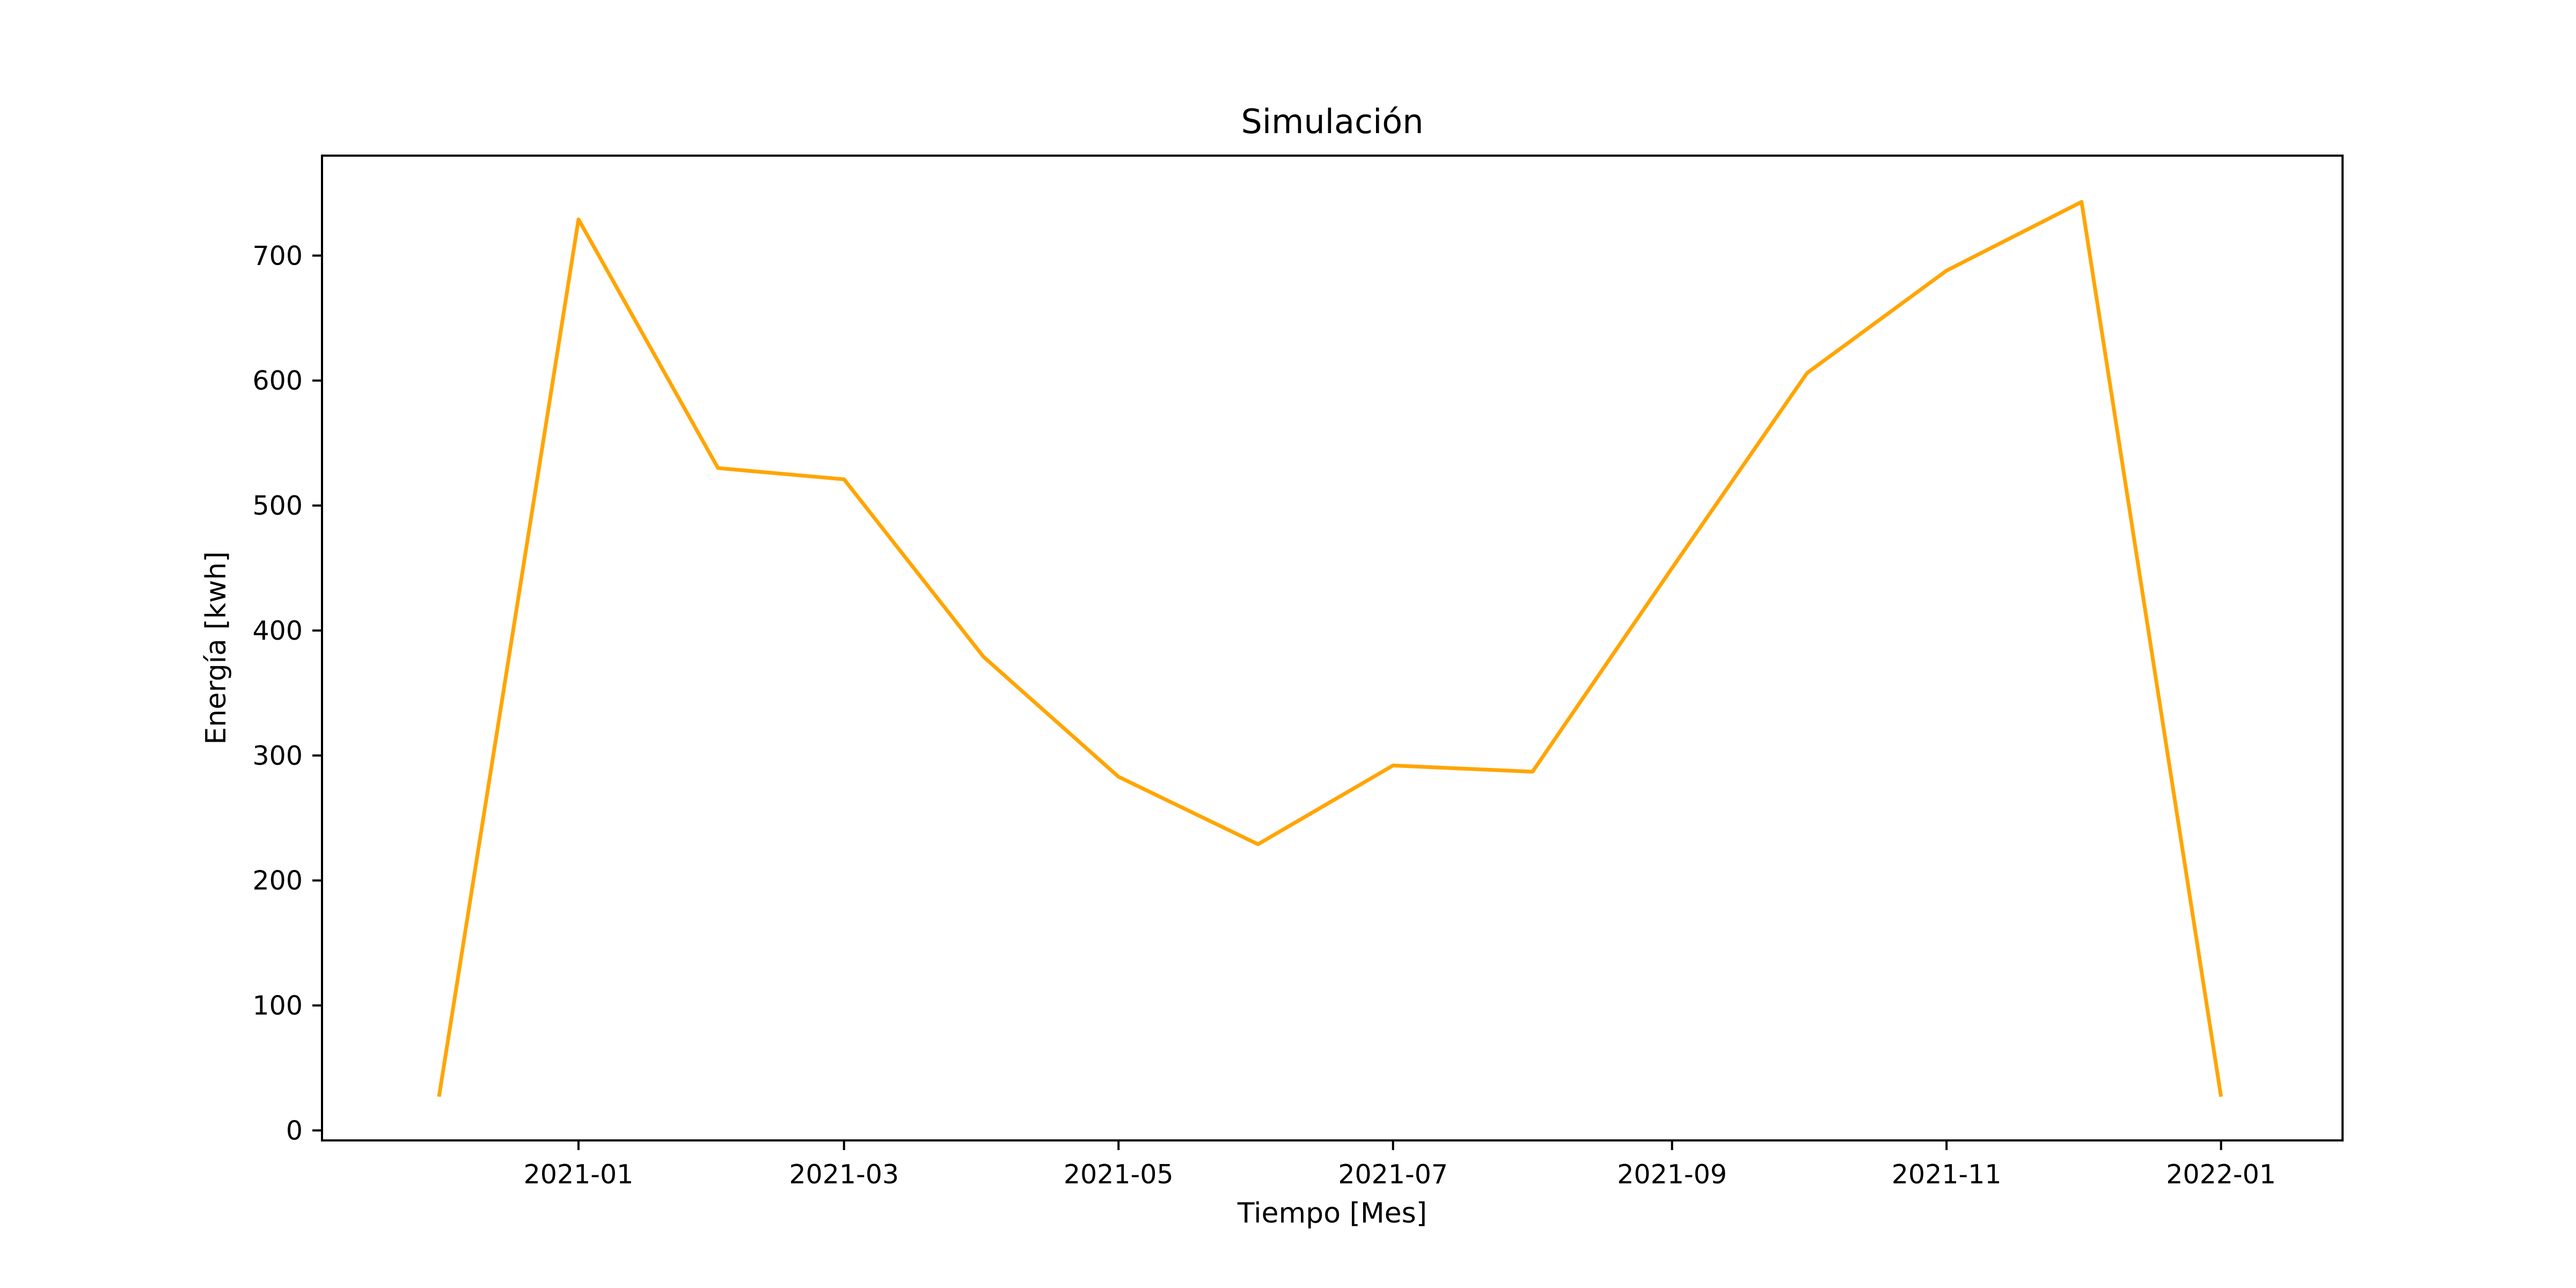 The width and height of the screenshot is (2576, 1288). I want to click on y-tick-label: 300, so click(277, 756).